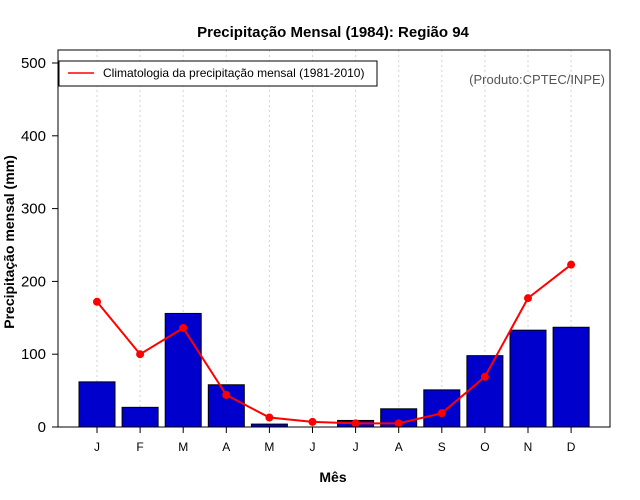 This screenshot has height=500, width=640. Describe the element at coordinates (33, 354) in the screenshot. I see `y-tick-label: 100` at that location.